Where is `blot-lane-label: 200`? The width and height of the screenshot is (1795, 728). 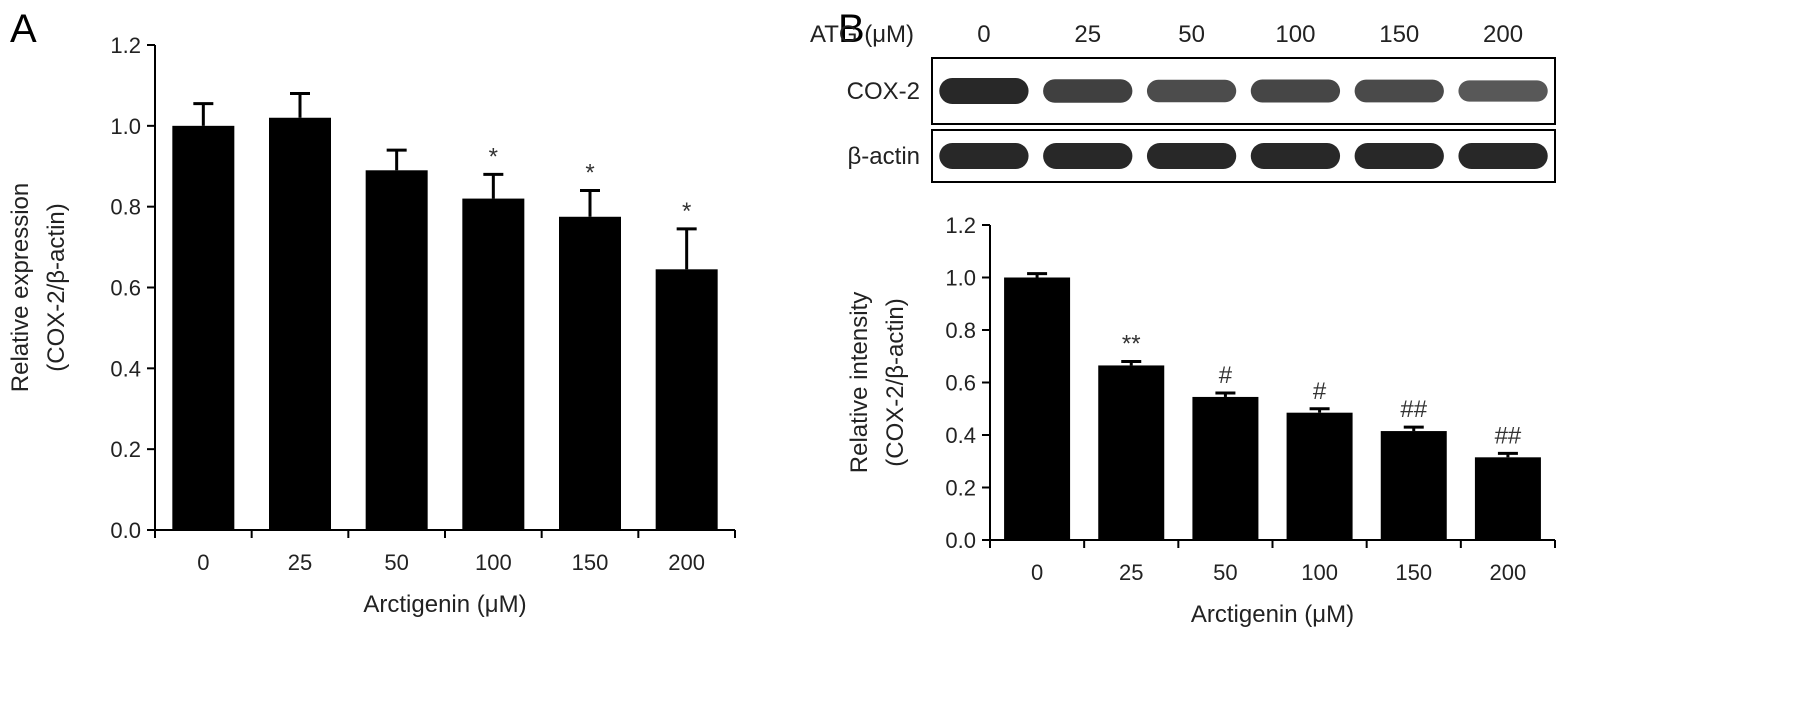 blot-lane-label: 200 is located at coordinates (1503, 34).